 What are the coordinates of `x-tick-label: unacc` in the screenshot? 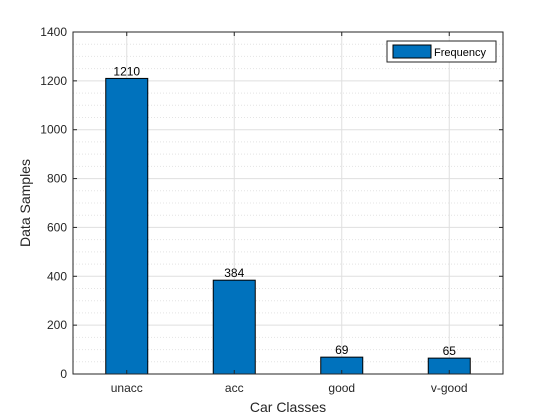 It's located at (127, 388).